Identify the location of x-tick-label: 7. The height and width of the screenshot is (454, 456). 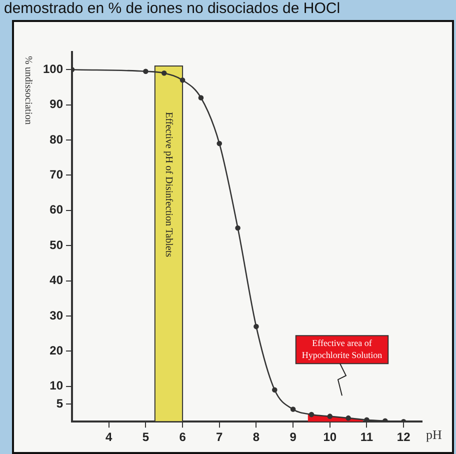
(220, 437).